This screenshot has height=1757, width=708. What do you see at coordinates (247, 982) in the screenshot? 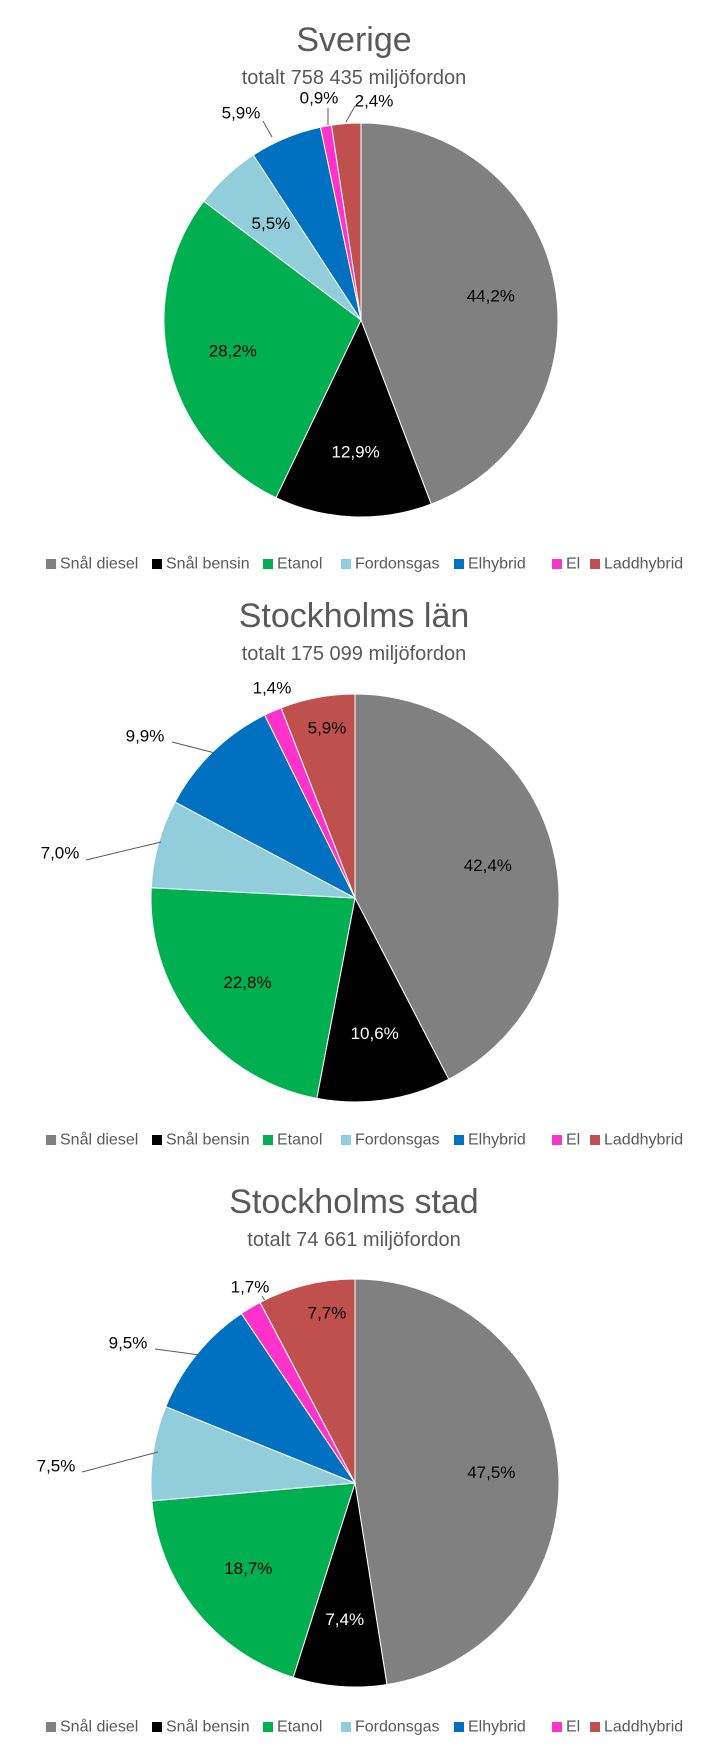
I see `data-label-etanol: 22,8%` at bounding box center [247, 982].